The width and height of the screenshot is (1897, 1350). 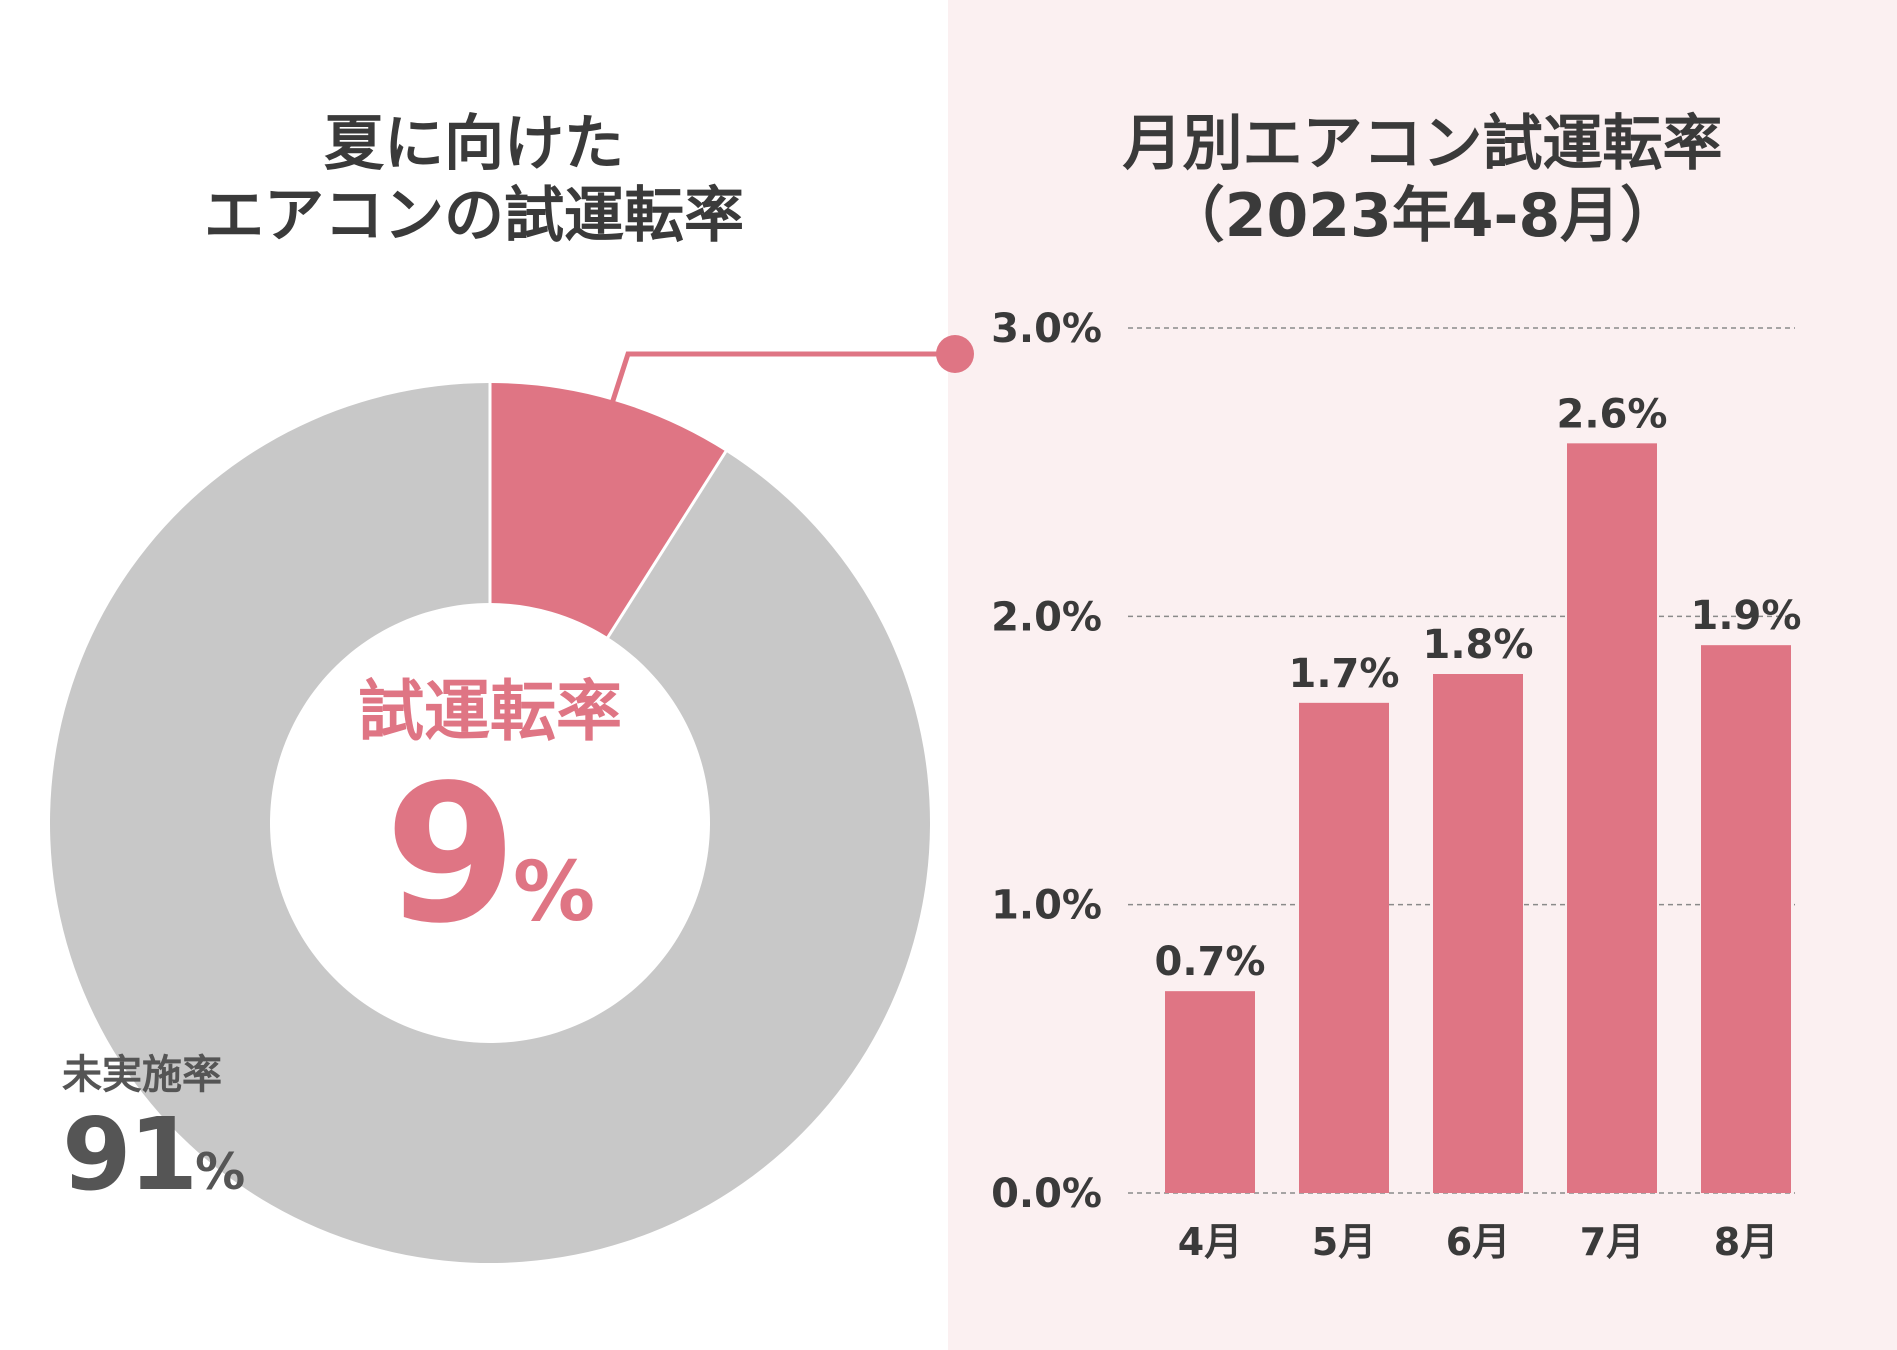 I want to click on rest-slice-number: 91, so click(x=130, y=1154).